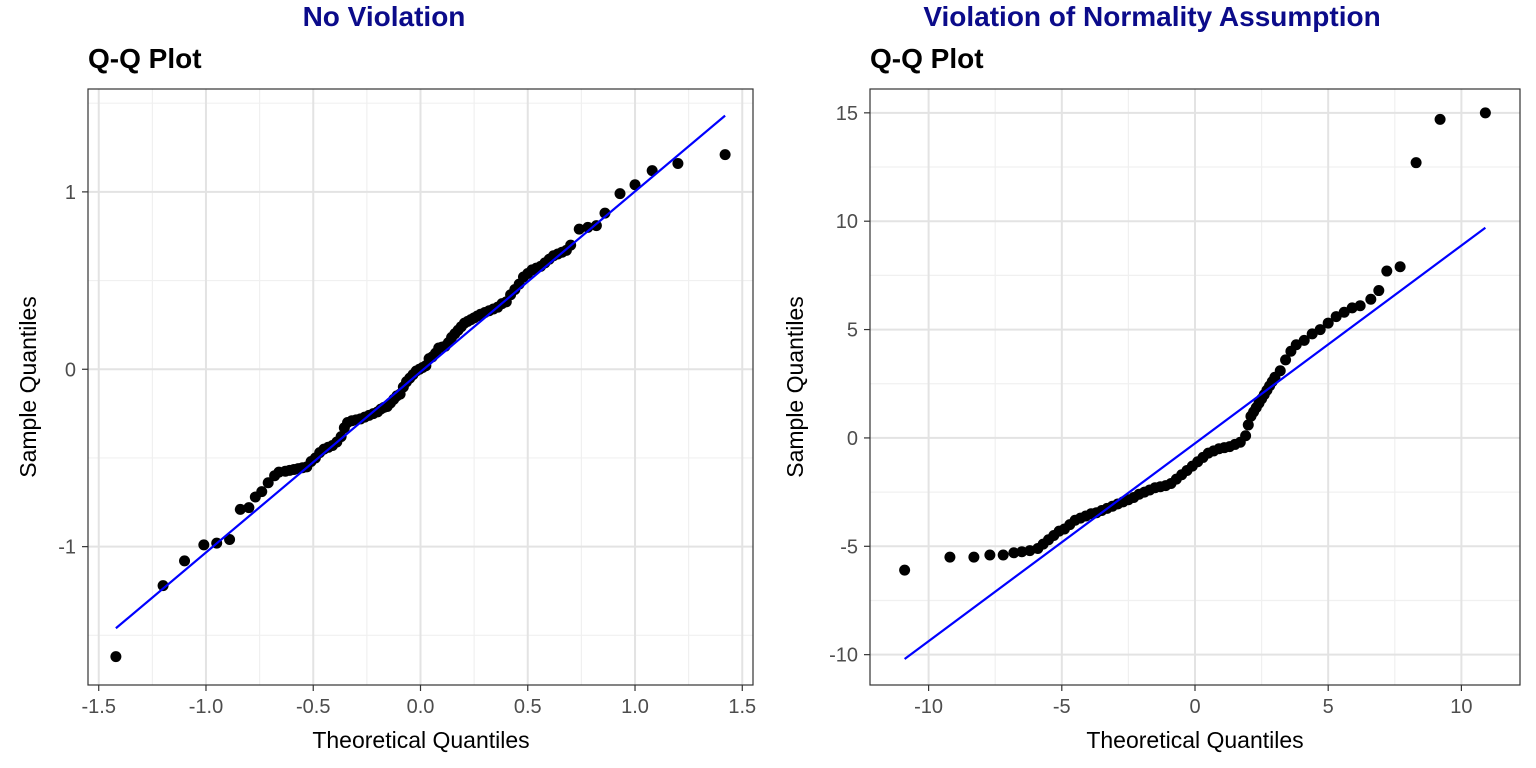 This screenshot has width=1536, height=768. I want to click on y-tick-label: -1, so click(67, 548).